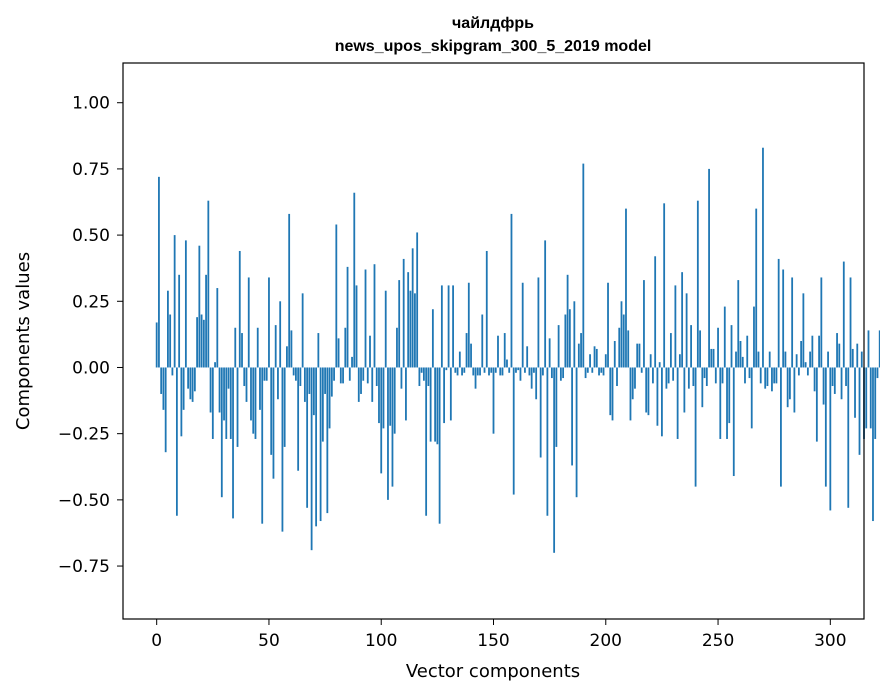 The width and height of the screenshot is (880, 696). Describe the element at coordinates (269, 641) in the screenshot. I see `x-tick-label: 50` at that location.